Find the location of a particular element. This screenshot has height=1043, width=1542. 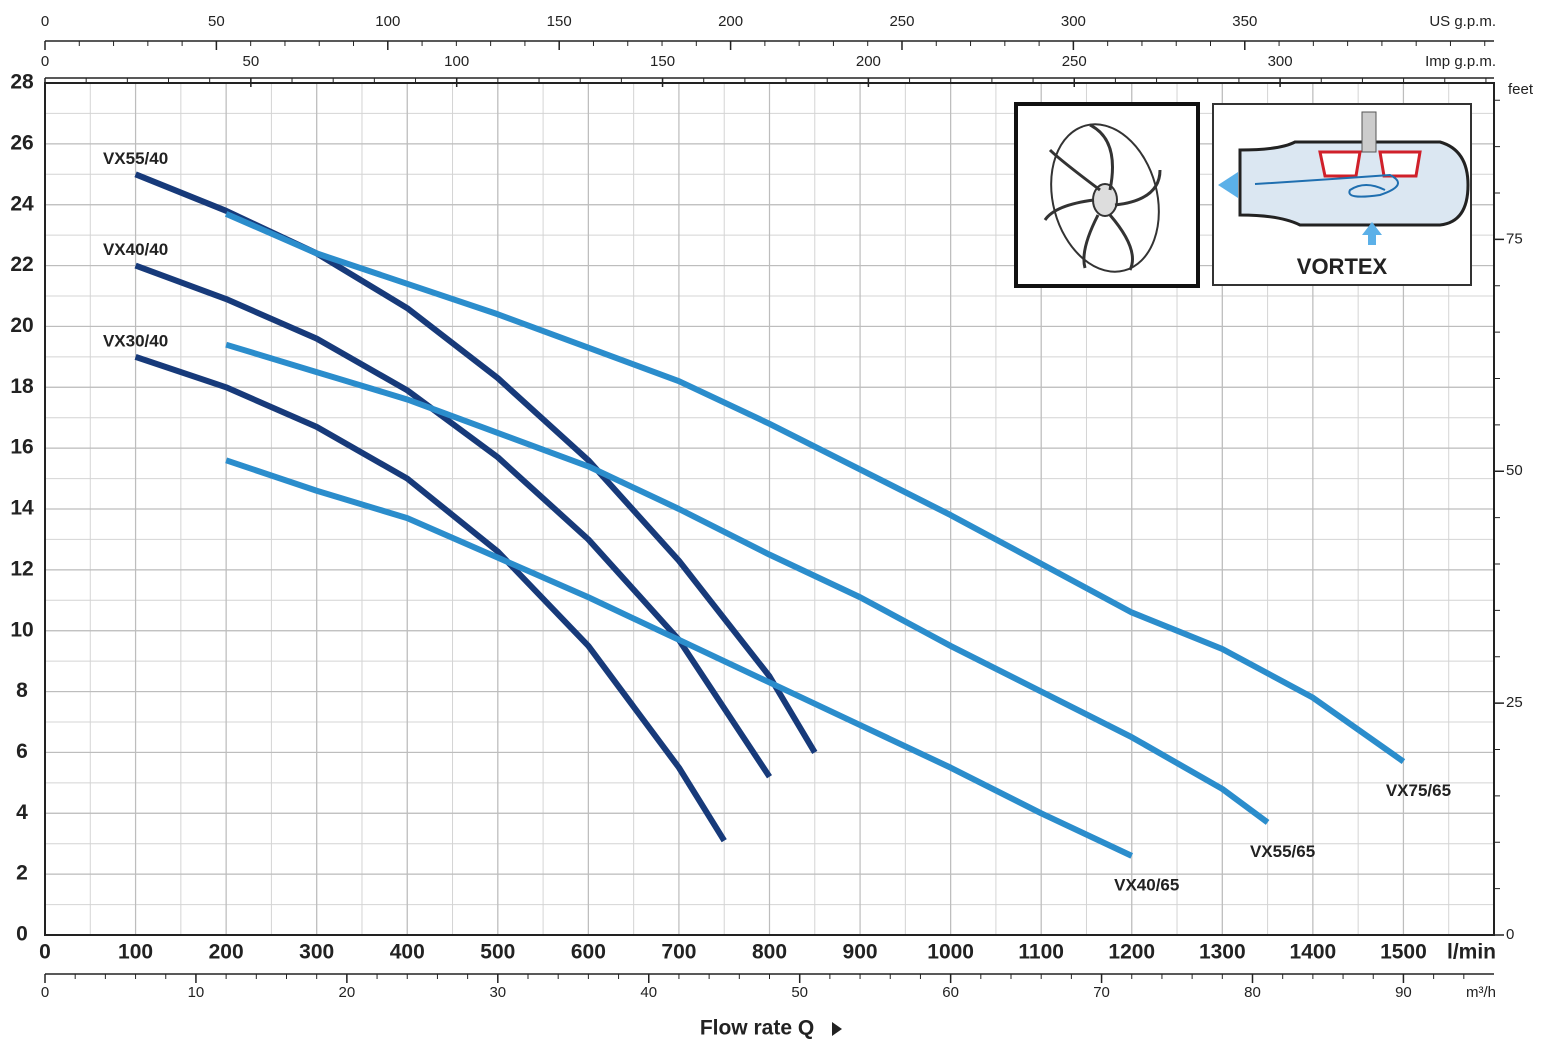

y-tick-label: 22 is located at coordinates (21, 264).